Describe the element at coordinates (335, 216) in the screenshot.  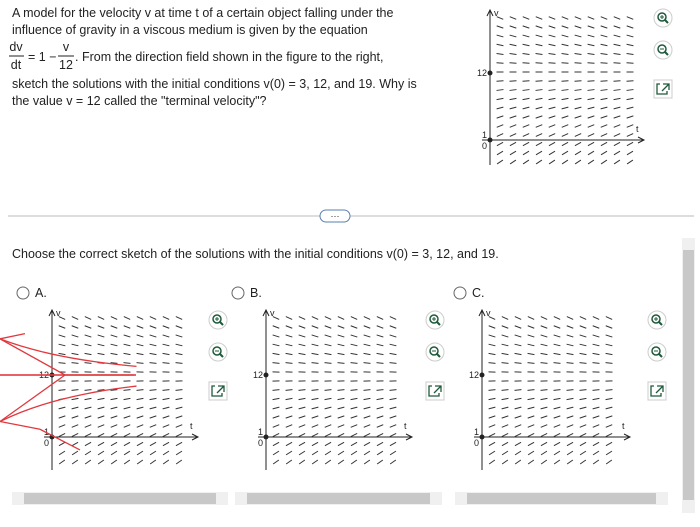
I see `more-button` at that location.